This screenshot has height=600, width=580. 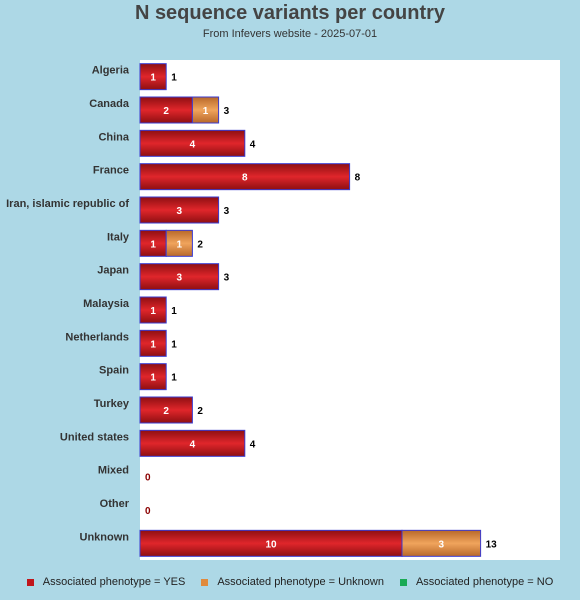 I want to click on bar-value-label-malaysia-series-0: 1, so click(x=153, y=311).